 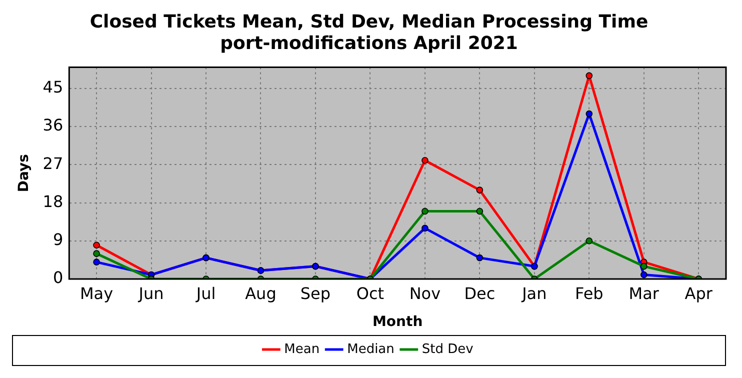 I want to click on x-tick-label: Nov, so click(x=425, y=293).